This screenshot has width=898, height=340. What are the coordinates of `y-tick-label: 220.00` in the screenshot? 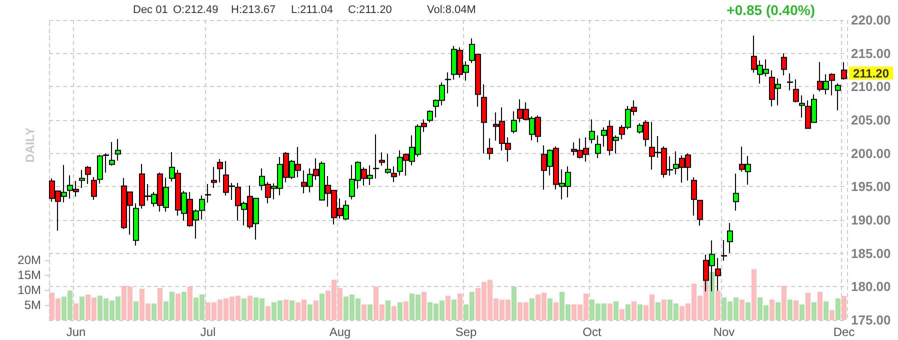 It's located at (871, 20).